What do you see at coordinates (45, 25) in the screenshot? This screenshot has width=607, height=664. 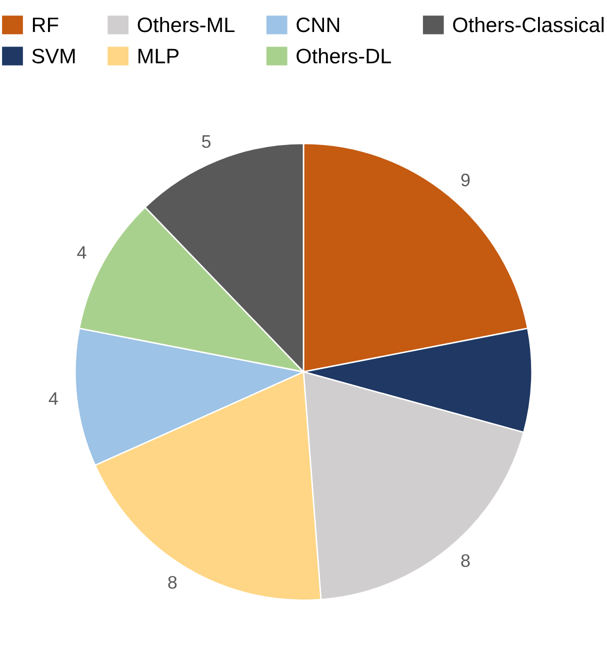 I see `legend-label: RF` at bounding box center [45, 25].